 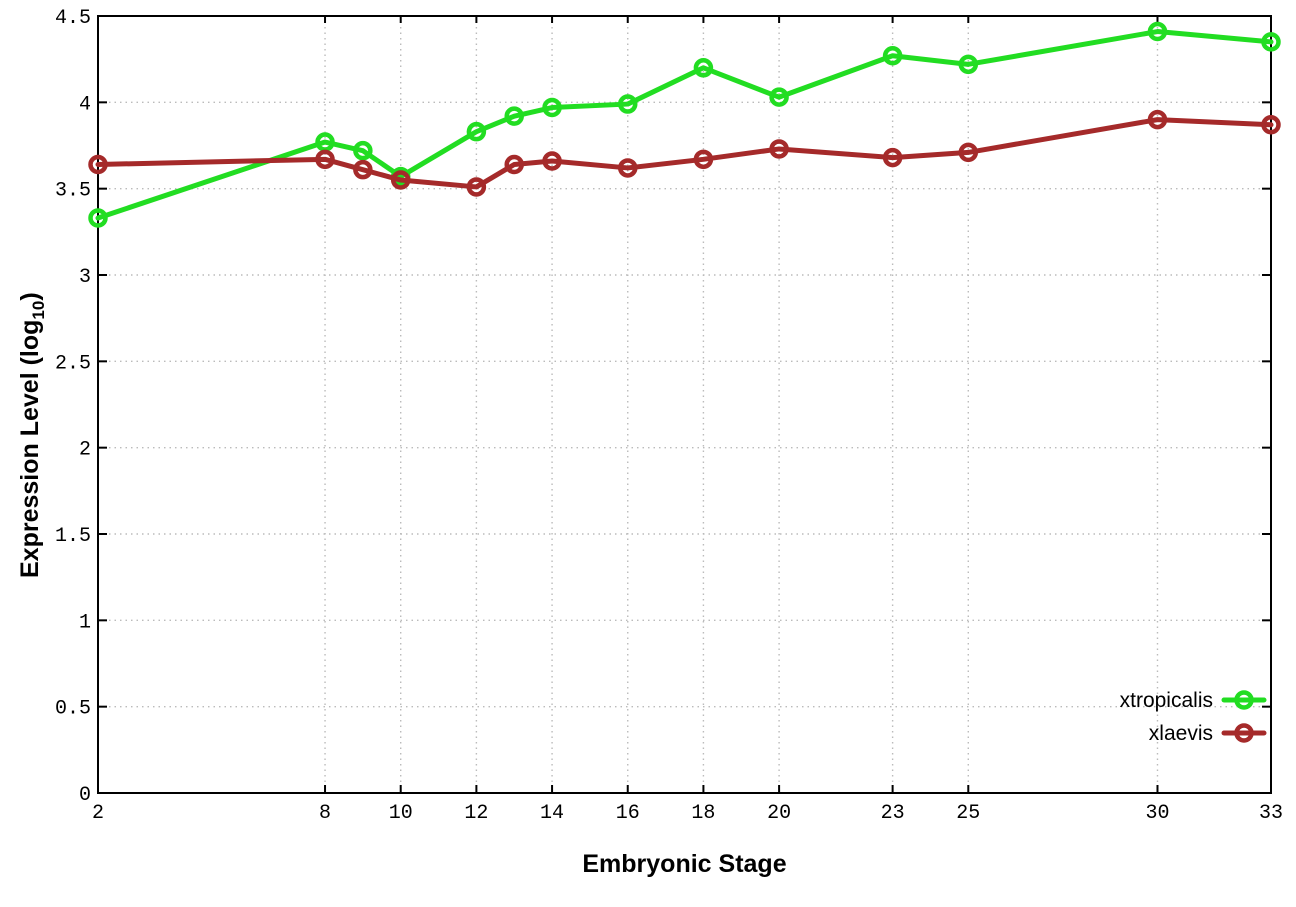 I want to click on y-axis-title-subscript: 10, so click(x=38, y=310).